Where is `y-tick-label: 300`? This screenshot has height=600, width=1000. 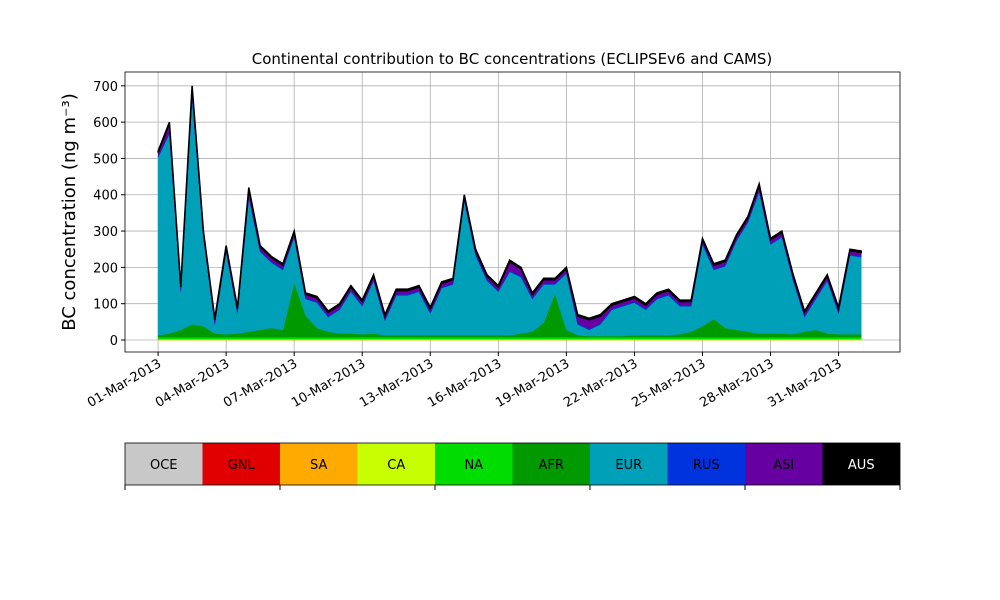
y-tick-label: 300 is located at coordinates (105, 232).